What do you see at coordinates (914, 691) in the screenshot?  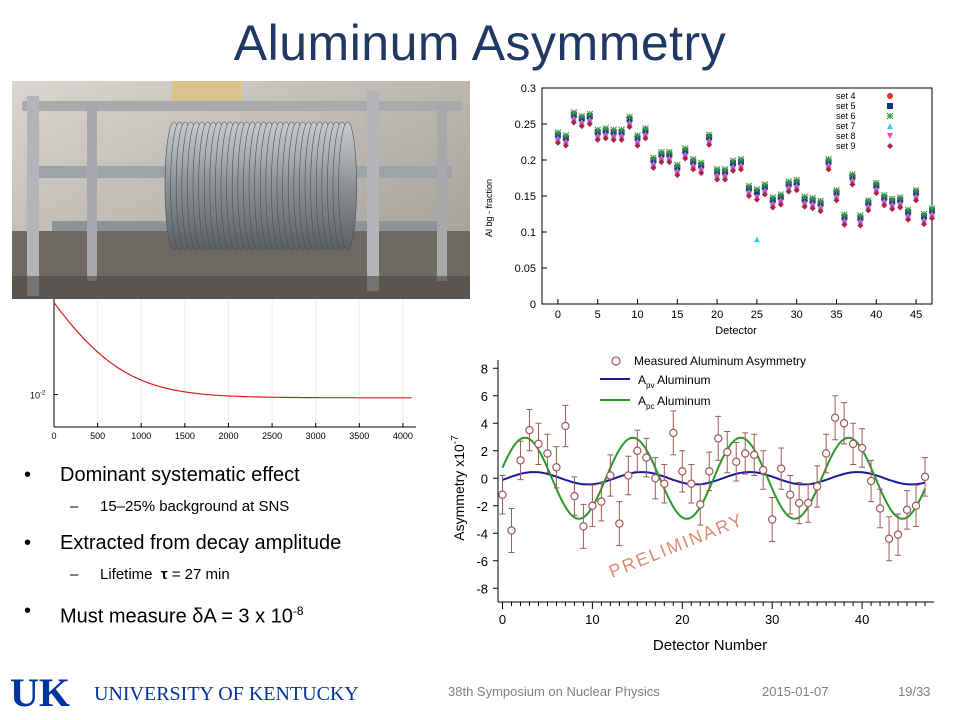 I see `footer-page-number: 19/33` at bounding box center [914, 691].